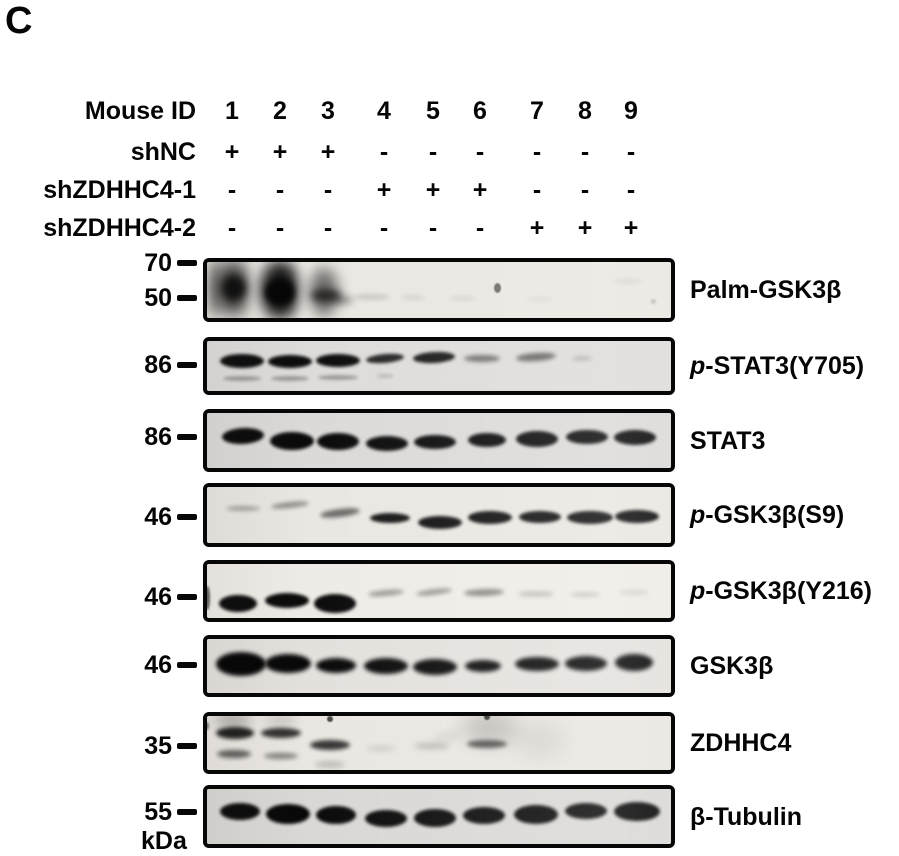 This screenshot has height=856, width=899. Describe the element at coordinates (19, 21) in the screenshot. I see `panel-letter: C` at that location.